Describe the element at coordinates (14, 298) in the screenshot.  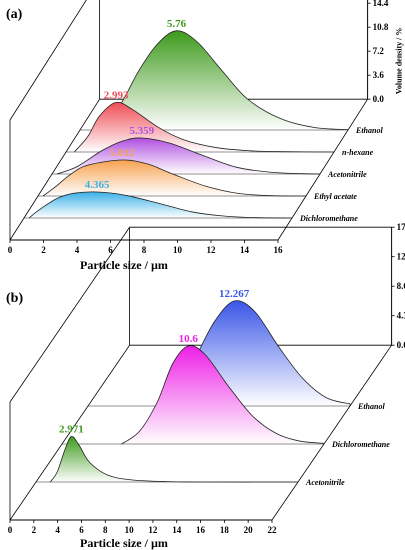
I see `panel-label: (b)` at that location.